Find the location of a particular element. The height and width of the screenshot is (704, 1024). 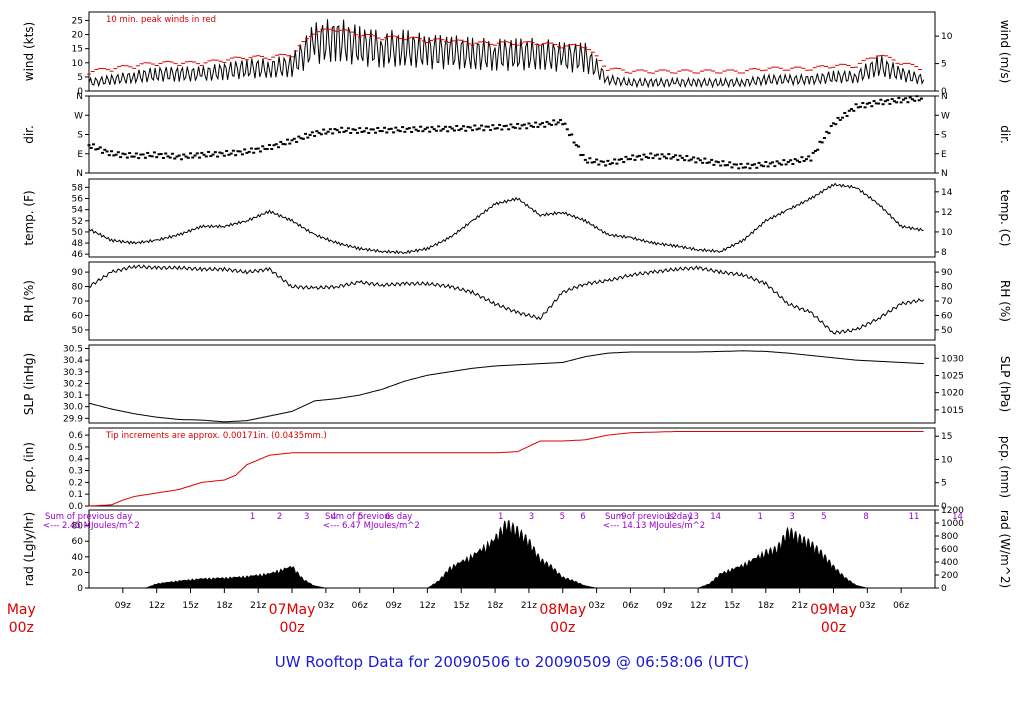

temp-right-tick-label: 12 is located at coordinates (946, 213).